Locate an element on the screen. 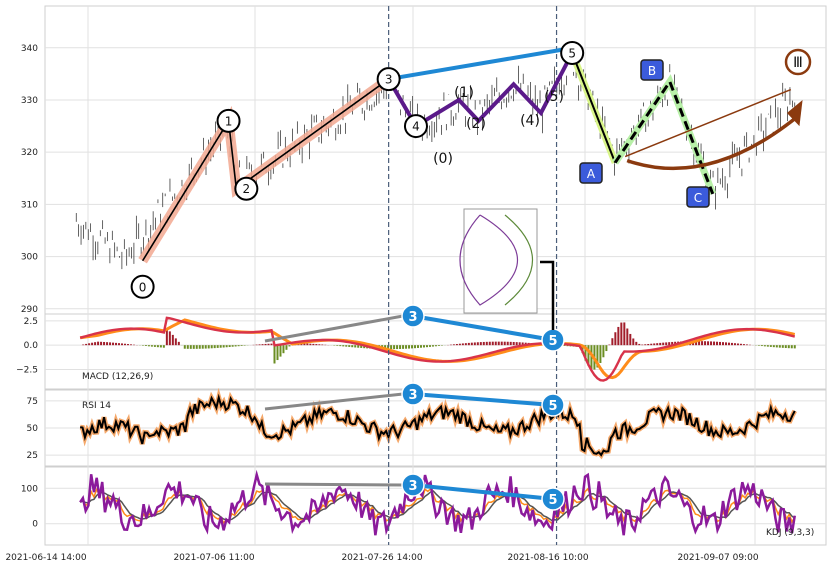 Image resolution: width=833 pixels, height=568 pixels. corrective-line is located at coordinates (594, 107).